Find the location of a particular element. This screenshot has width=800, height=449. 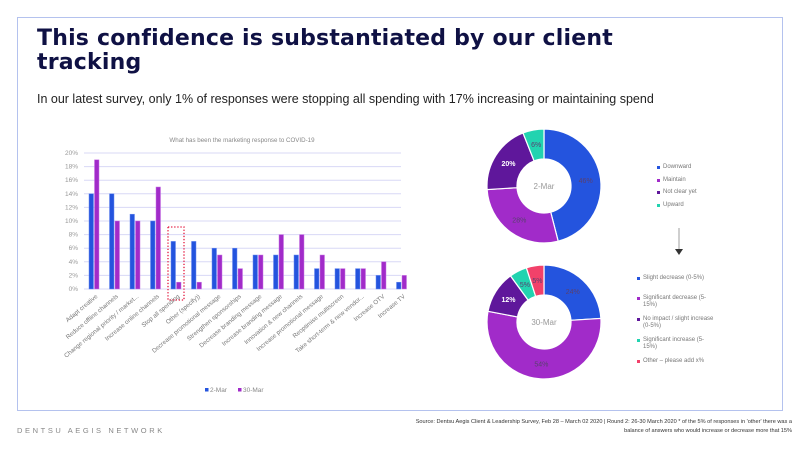

legend-item: Maintain is located at coordinates (677, 181).